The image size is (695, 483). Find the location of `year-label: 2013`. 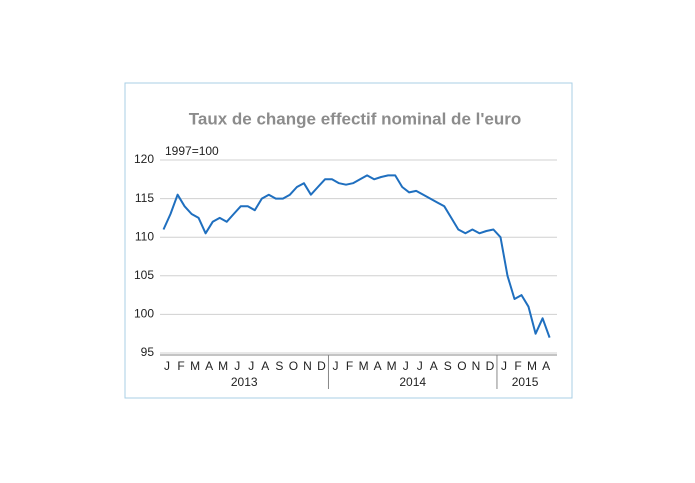

year-label: 2013 is located at coordinates (244, 382).